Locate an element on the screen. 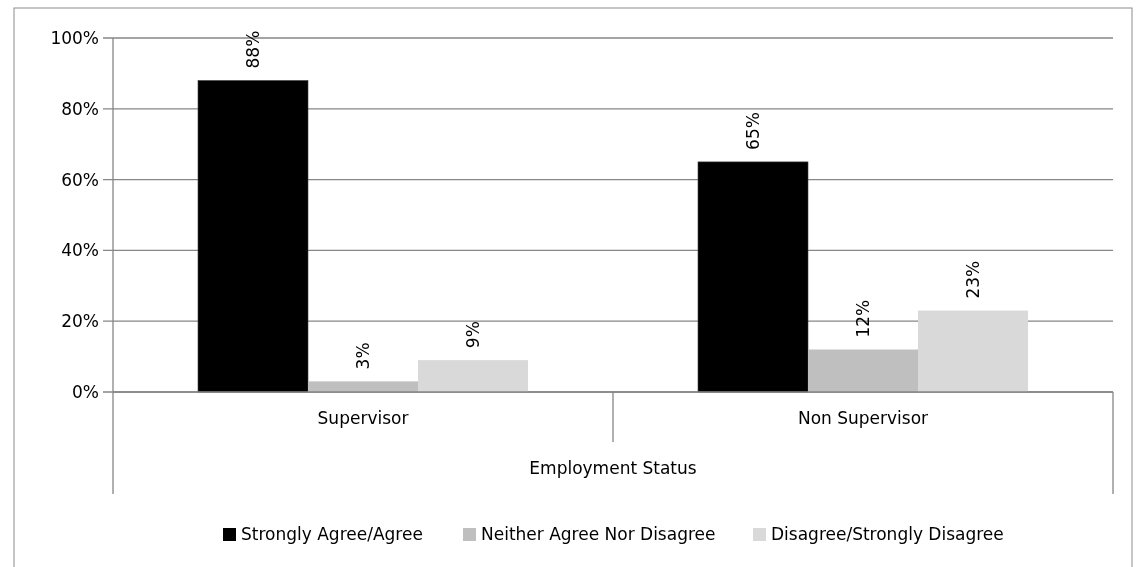 The height and width of the screenshot is (567, 1145). y-tick-label: 80% is located at coordinates (80, 108).